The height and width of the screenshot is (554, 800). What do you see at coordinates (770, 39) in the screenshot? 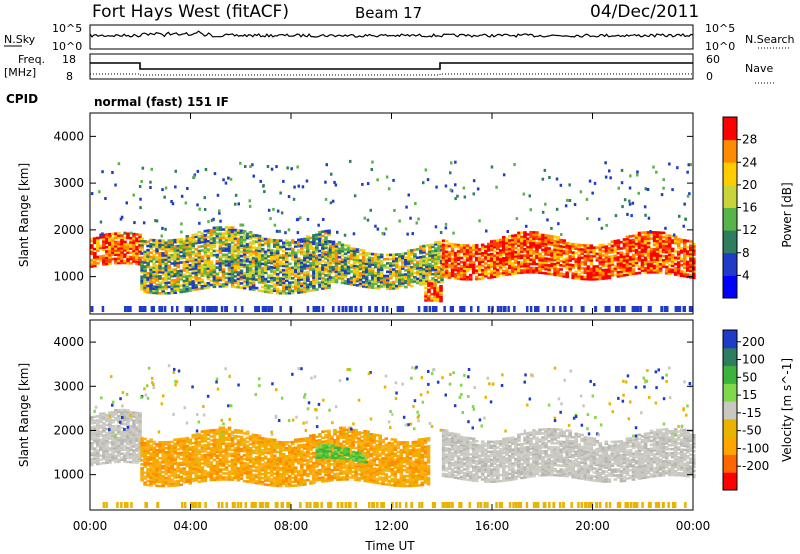
I see `nsearch-label: N.Search` at bounding box center [770, 39].